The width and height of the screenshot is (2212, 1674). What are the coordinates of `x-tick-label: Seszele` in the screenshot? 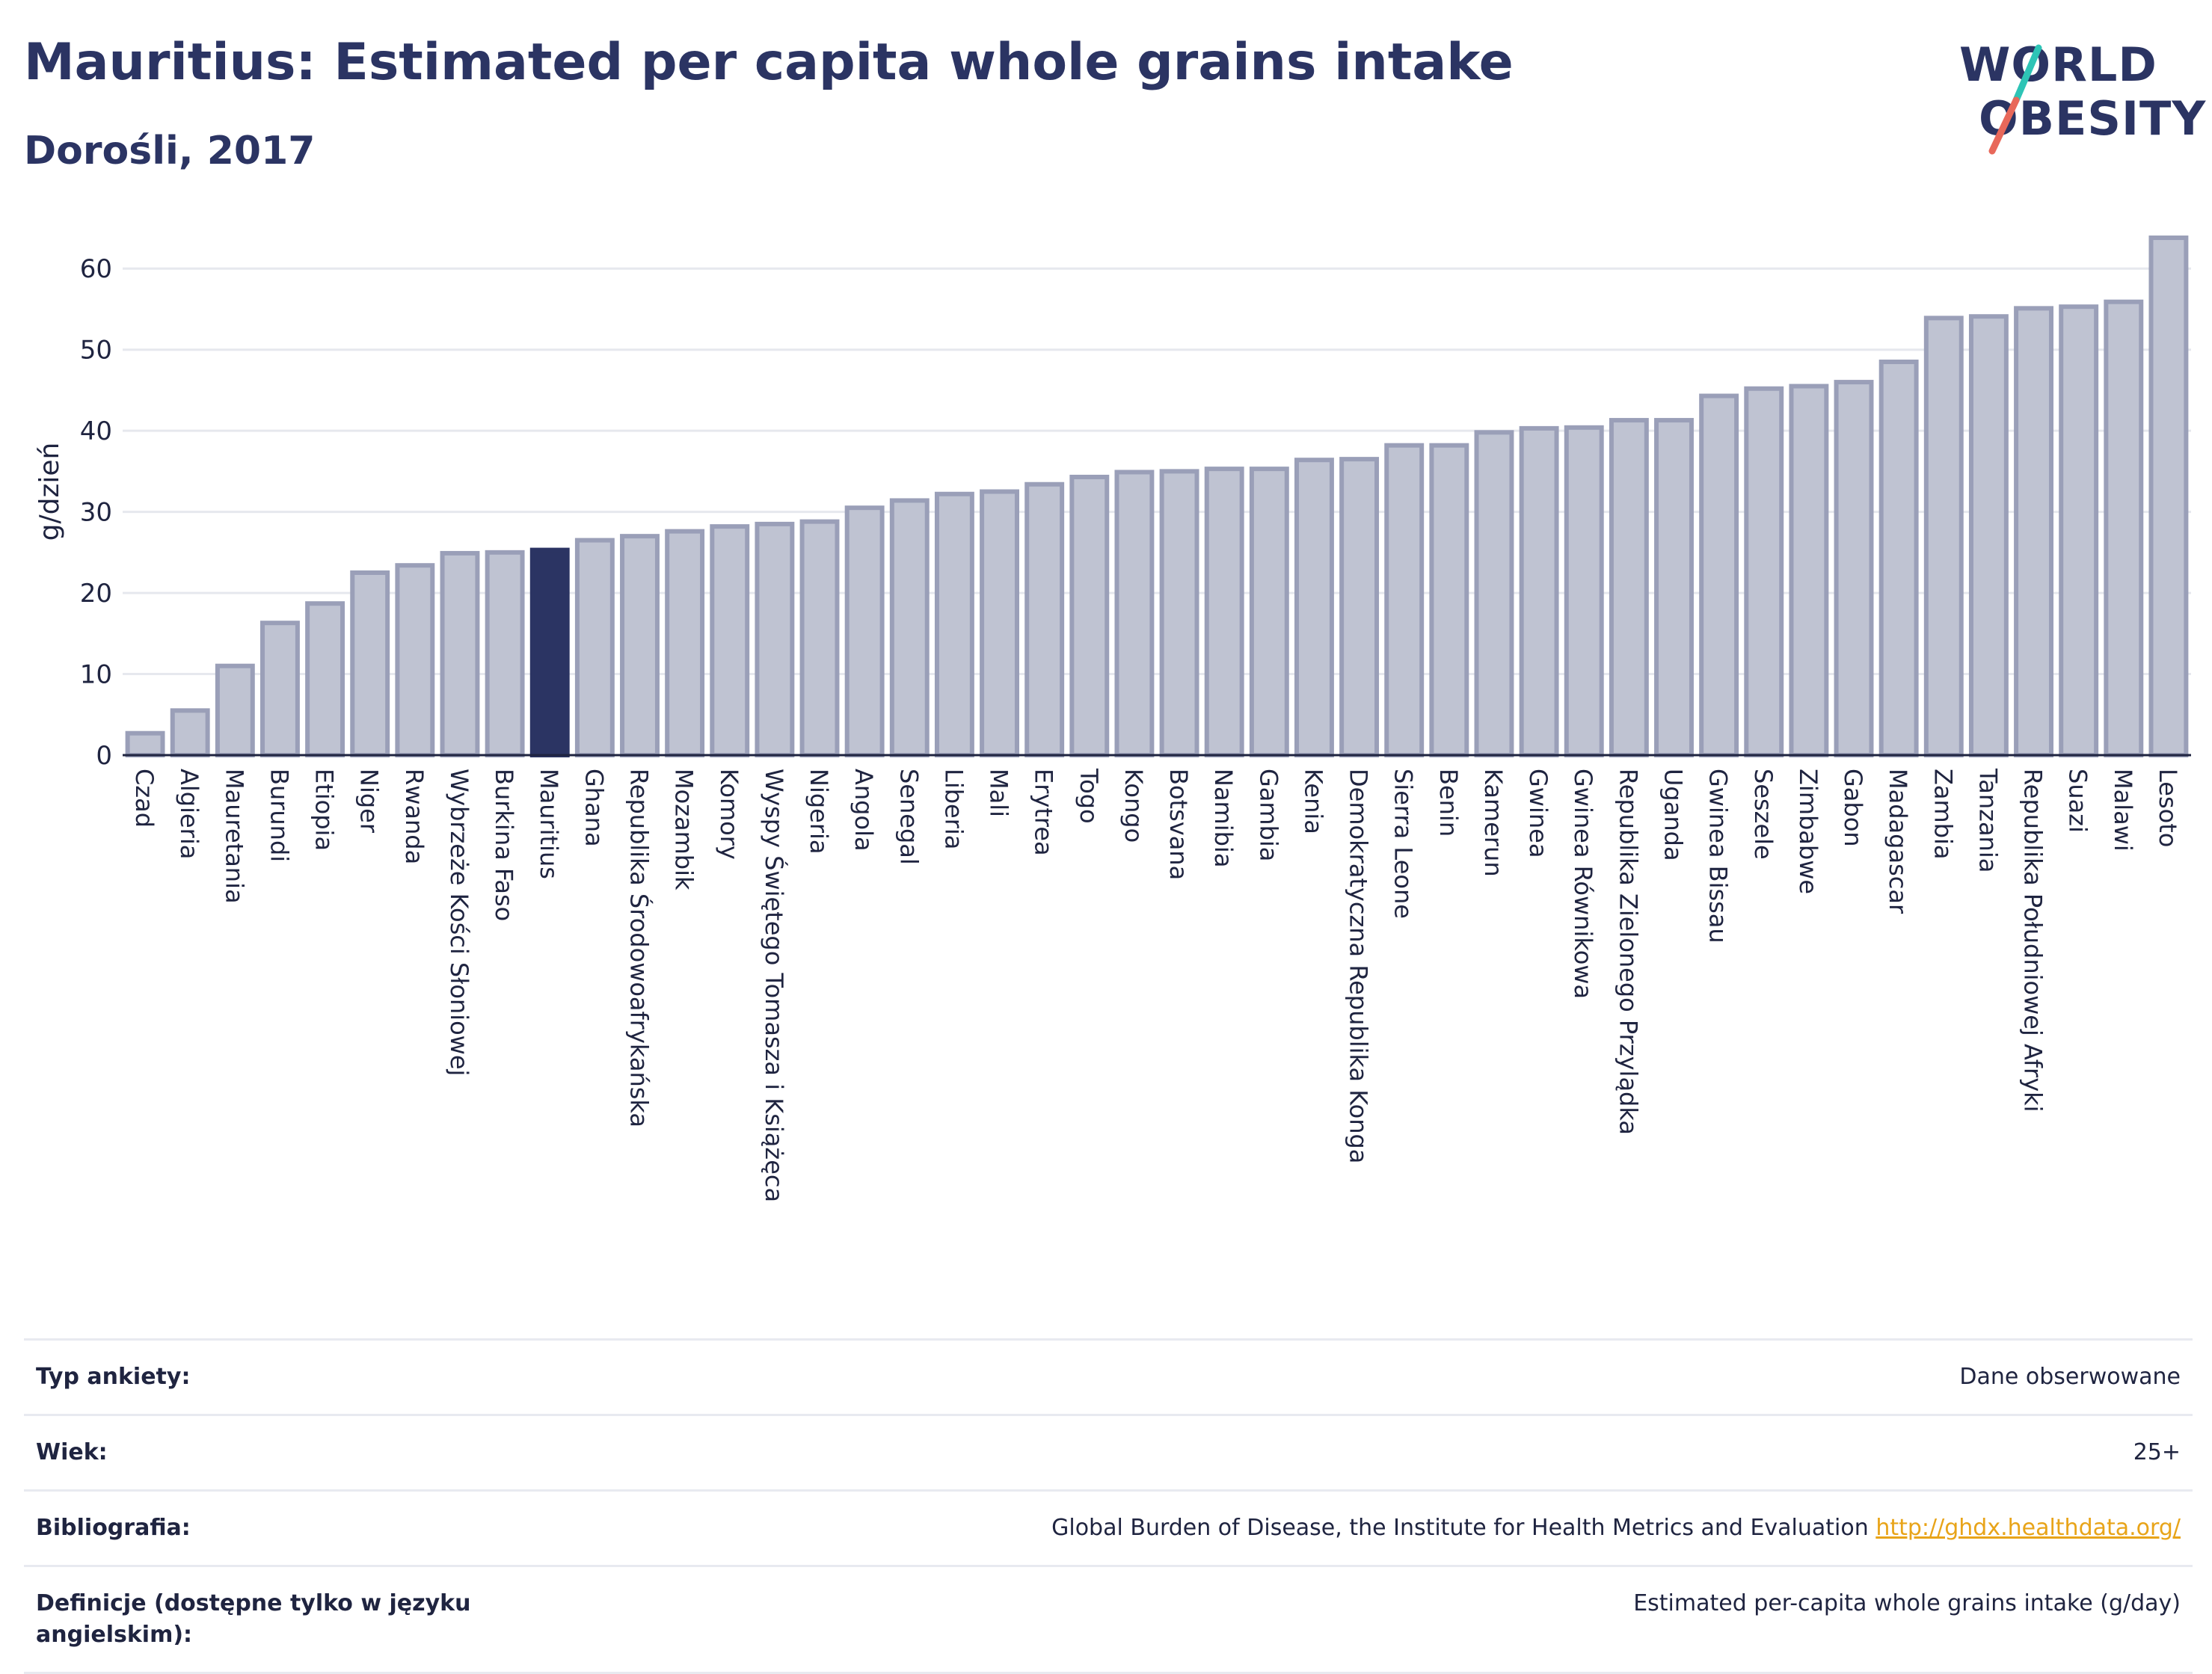 It's located at (1763, 815).